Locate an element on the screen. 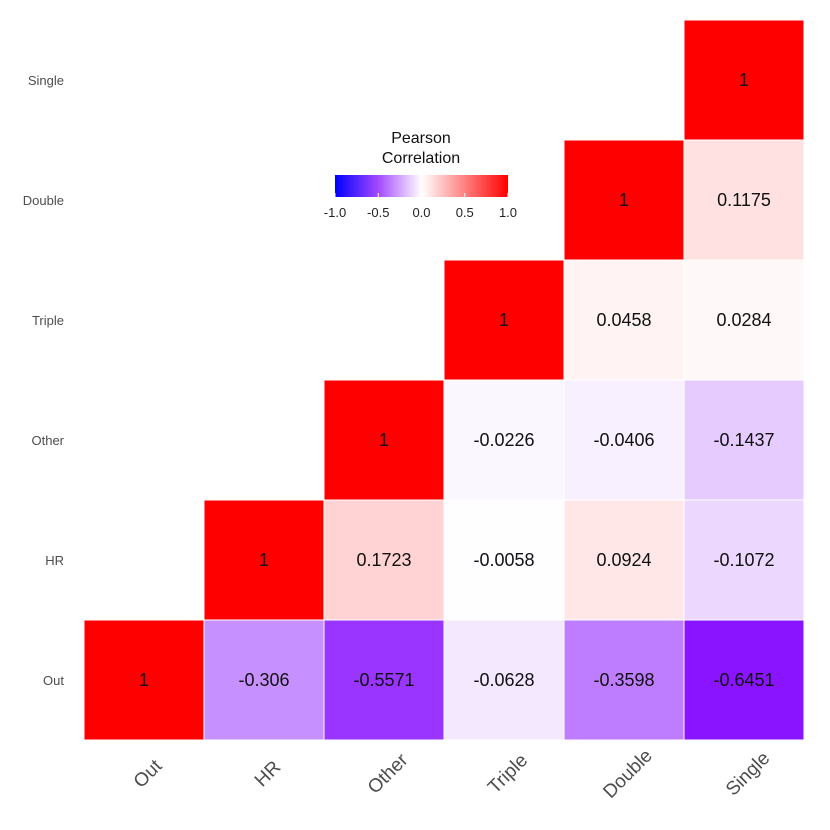 The image size is (830, 830). legend-ticks: -1.0 -0.5 0.0 0.5 1.0 is located at coordinates (420, 206).